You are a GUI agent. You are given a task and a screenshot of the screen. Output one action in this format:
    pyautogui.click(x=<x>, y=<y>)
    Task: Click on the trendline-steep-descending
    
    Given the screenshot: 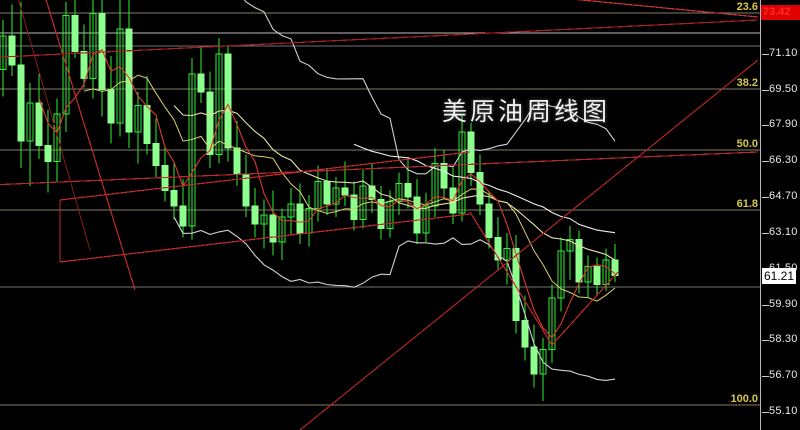 What is the action you would take?
    pyautogui.click(x=90, y=145)
    